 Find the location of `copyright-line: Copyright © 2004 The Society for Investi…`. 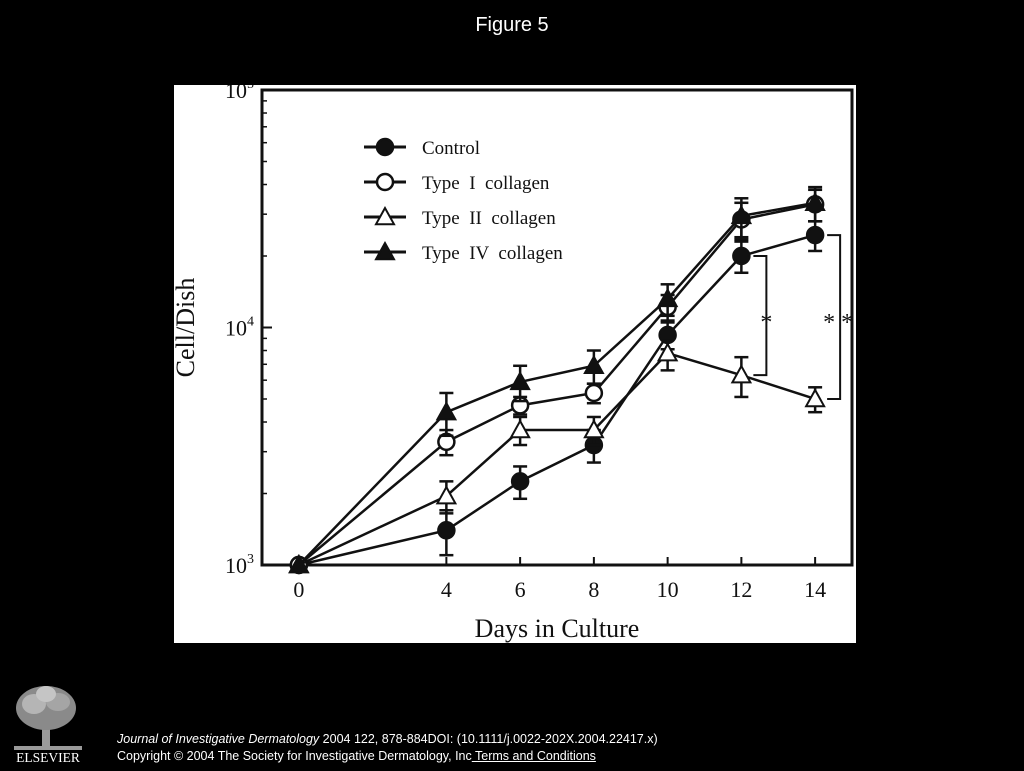

copyright-line: Copyright © 2004 The Society for Investi… is located at coordinates (387, 756).